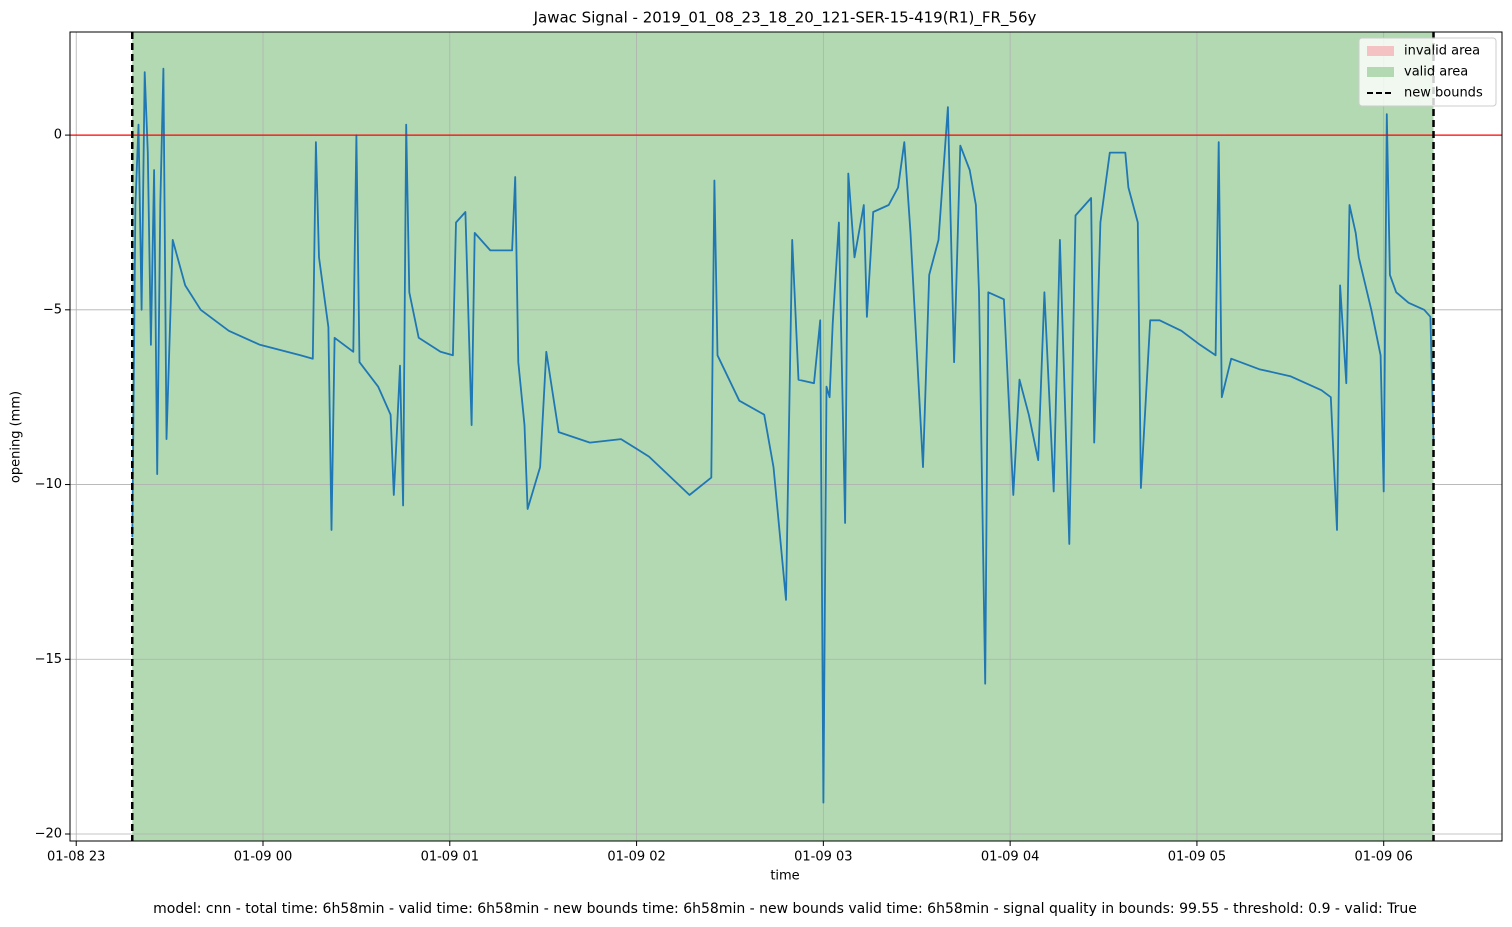  What do you see at coordinates (52, 309) in the screenshot?
I see `y-tick-label: −5` at bounding box center [52, 309].